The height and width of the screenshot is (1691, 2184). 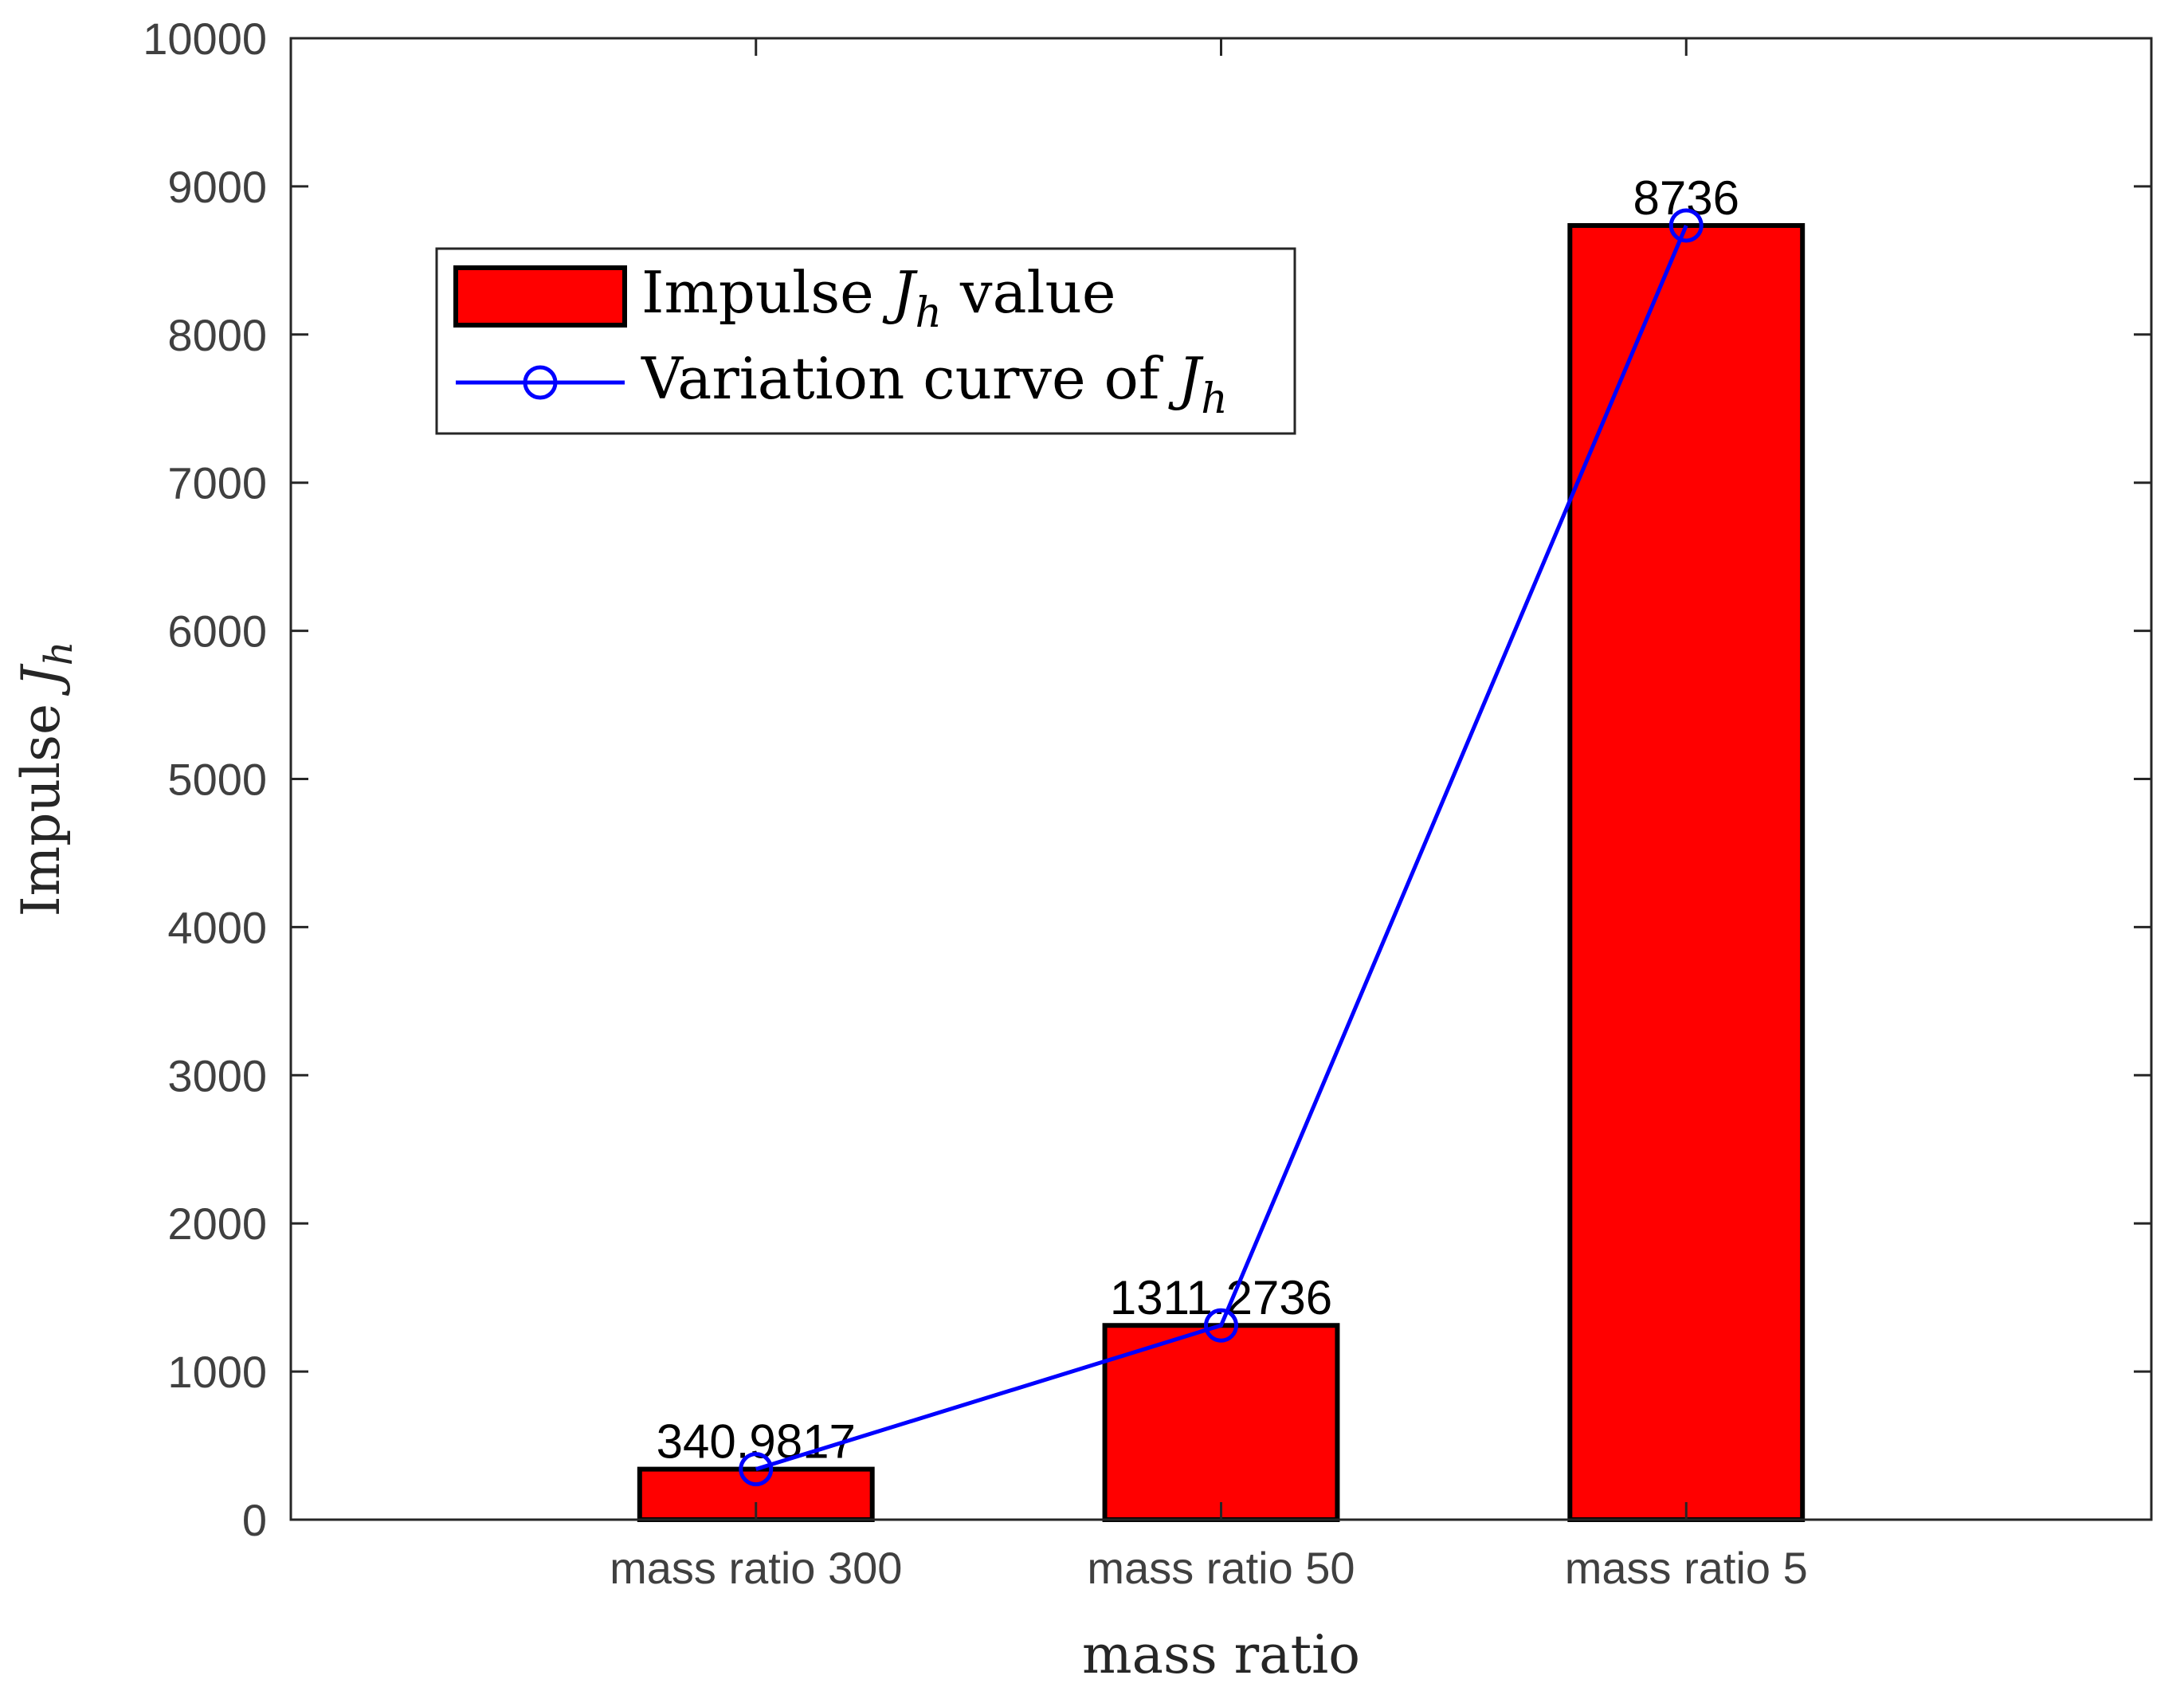 What do you see at coordinates (217, 483) in the screenshot?
I see `y-tick-label: 7000` at bounding box center [217, 483].